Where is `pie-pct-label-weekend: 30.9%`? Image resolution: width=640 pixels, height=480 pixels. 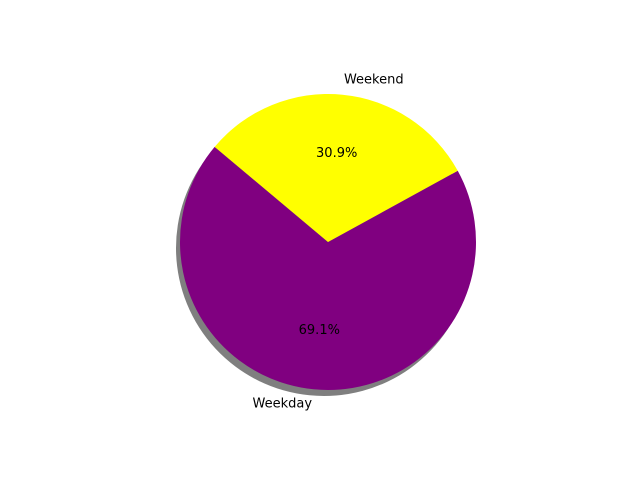 pie-pct-label-weekend: 30.9% is located at coordinates (336, 153).